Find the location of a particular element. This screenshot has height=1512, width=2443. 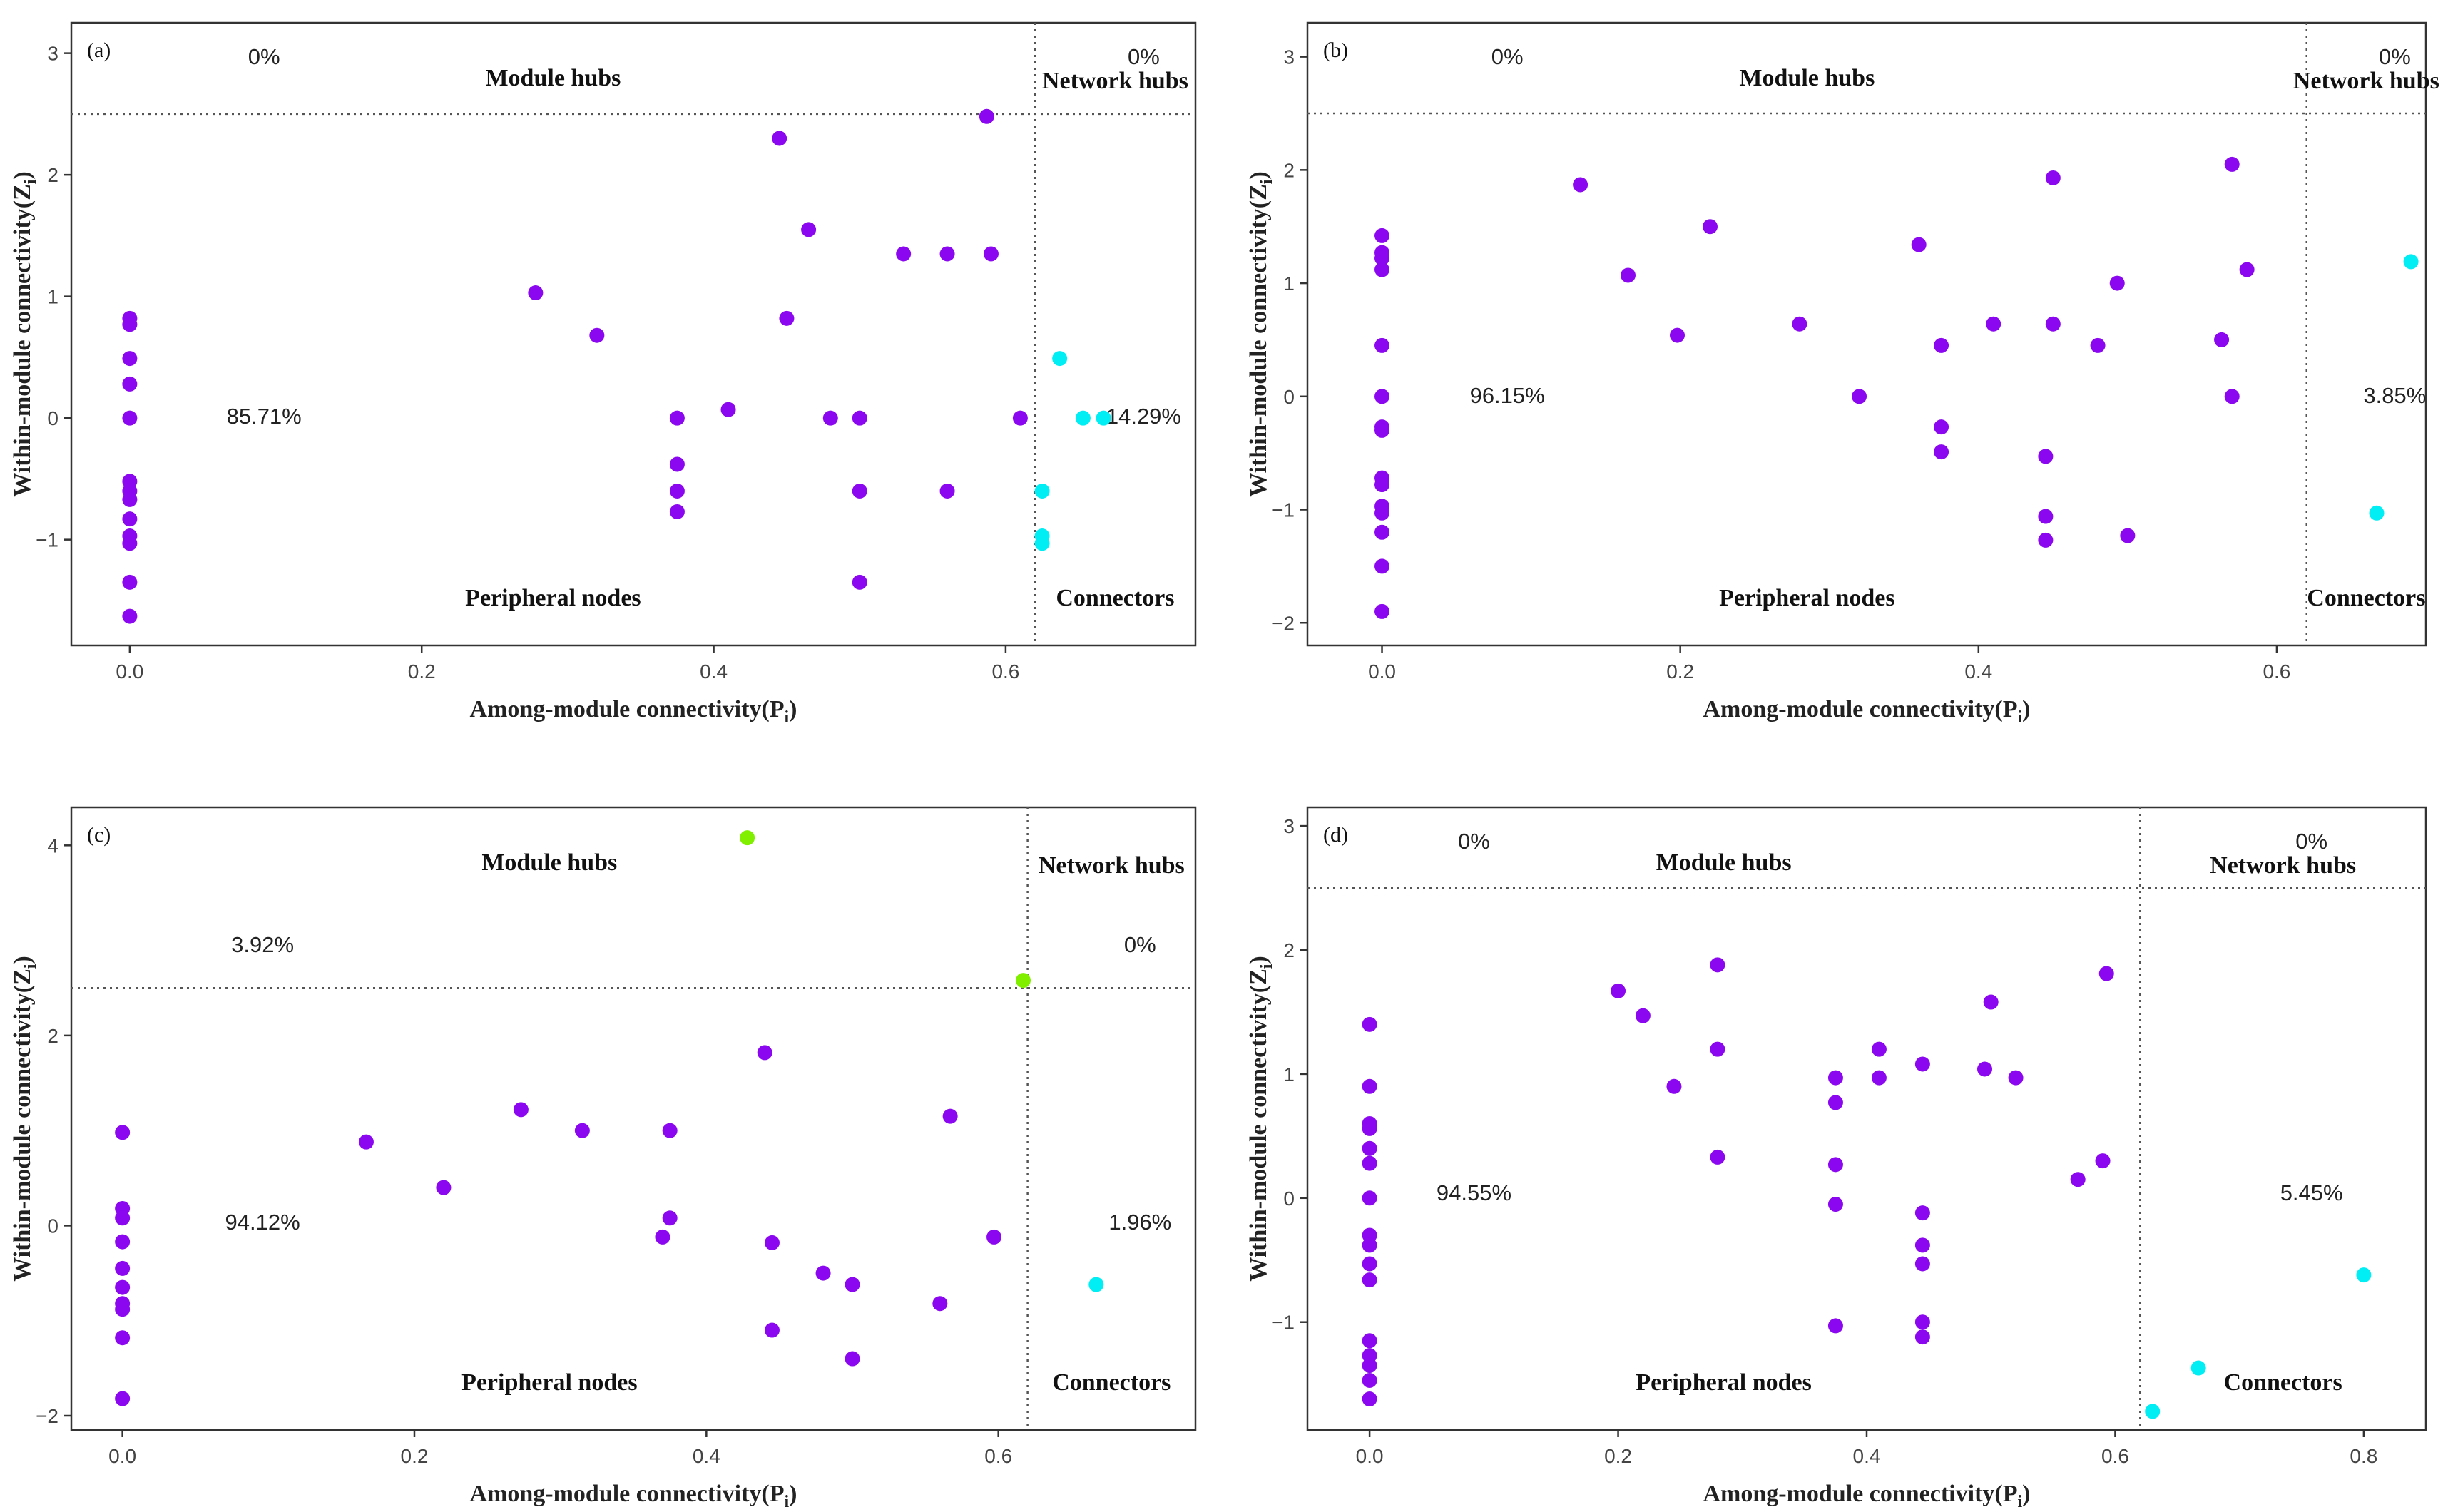

connectors-percent: 1.96% is located at coordinates (1139, 1222).